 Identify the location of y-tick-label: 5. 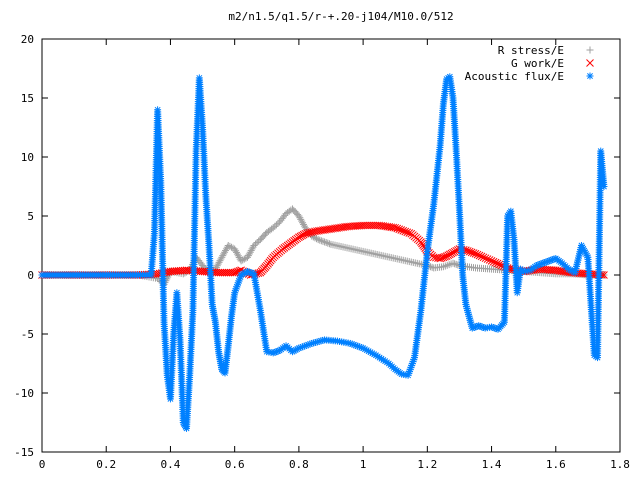
(30, 216).